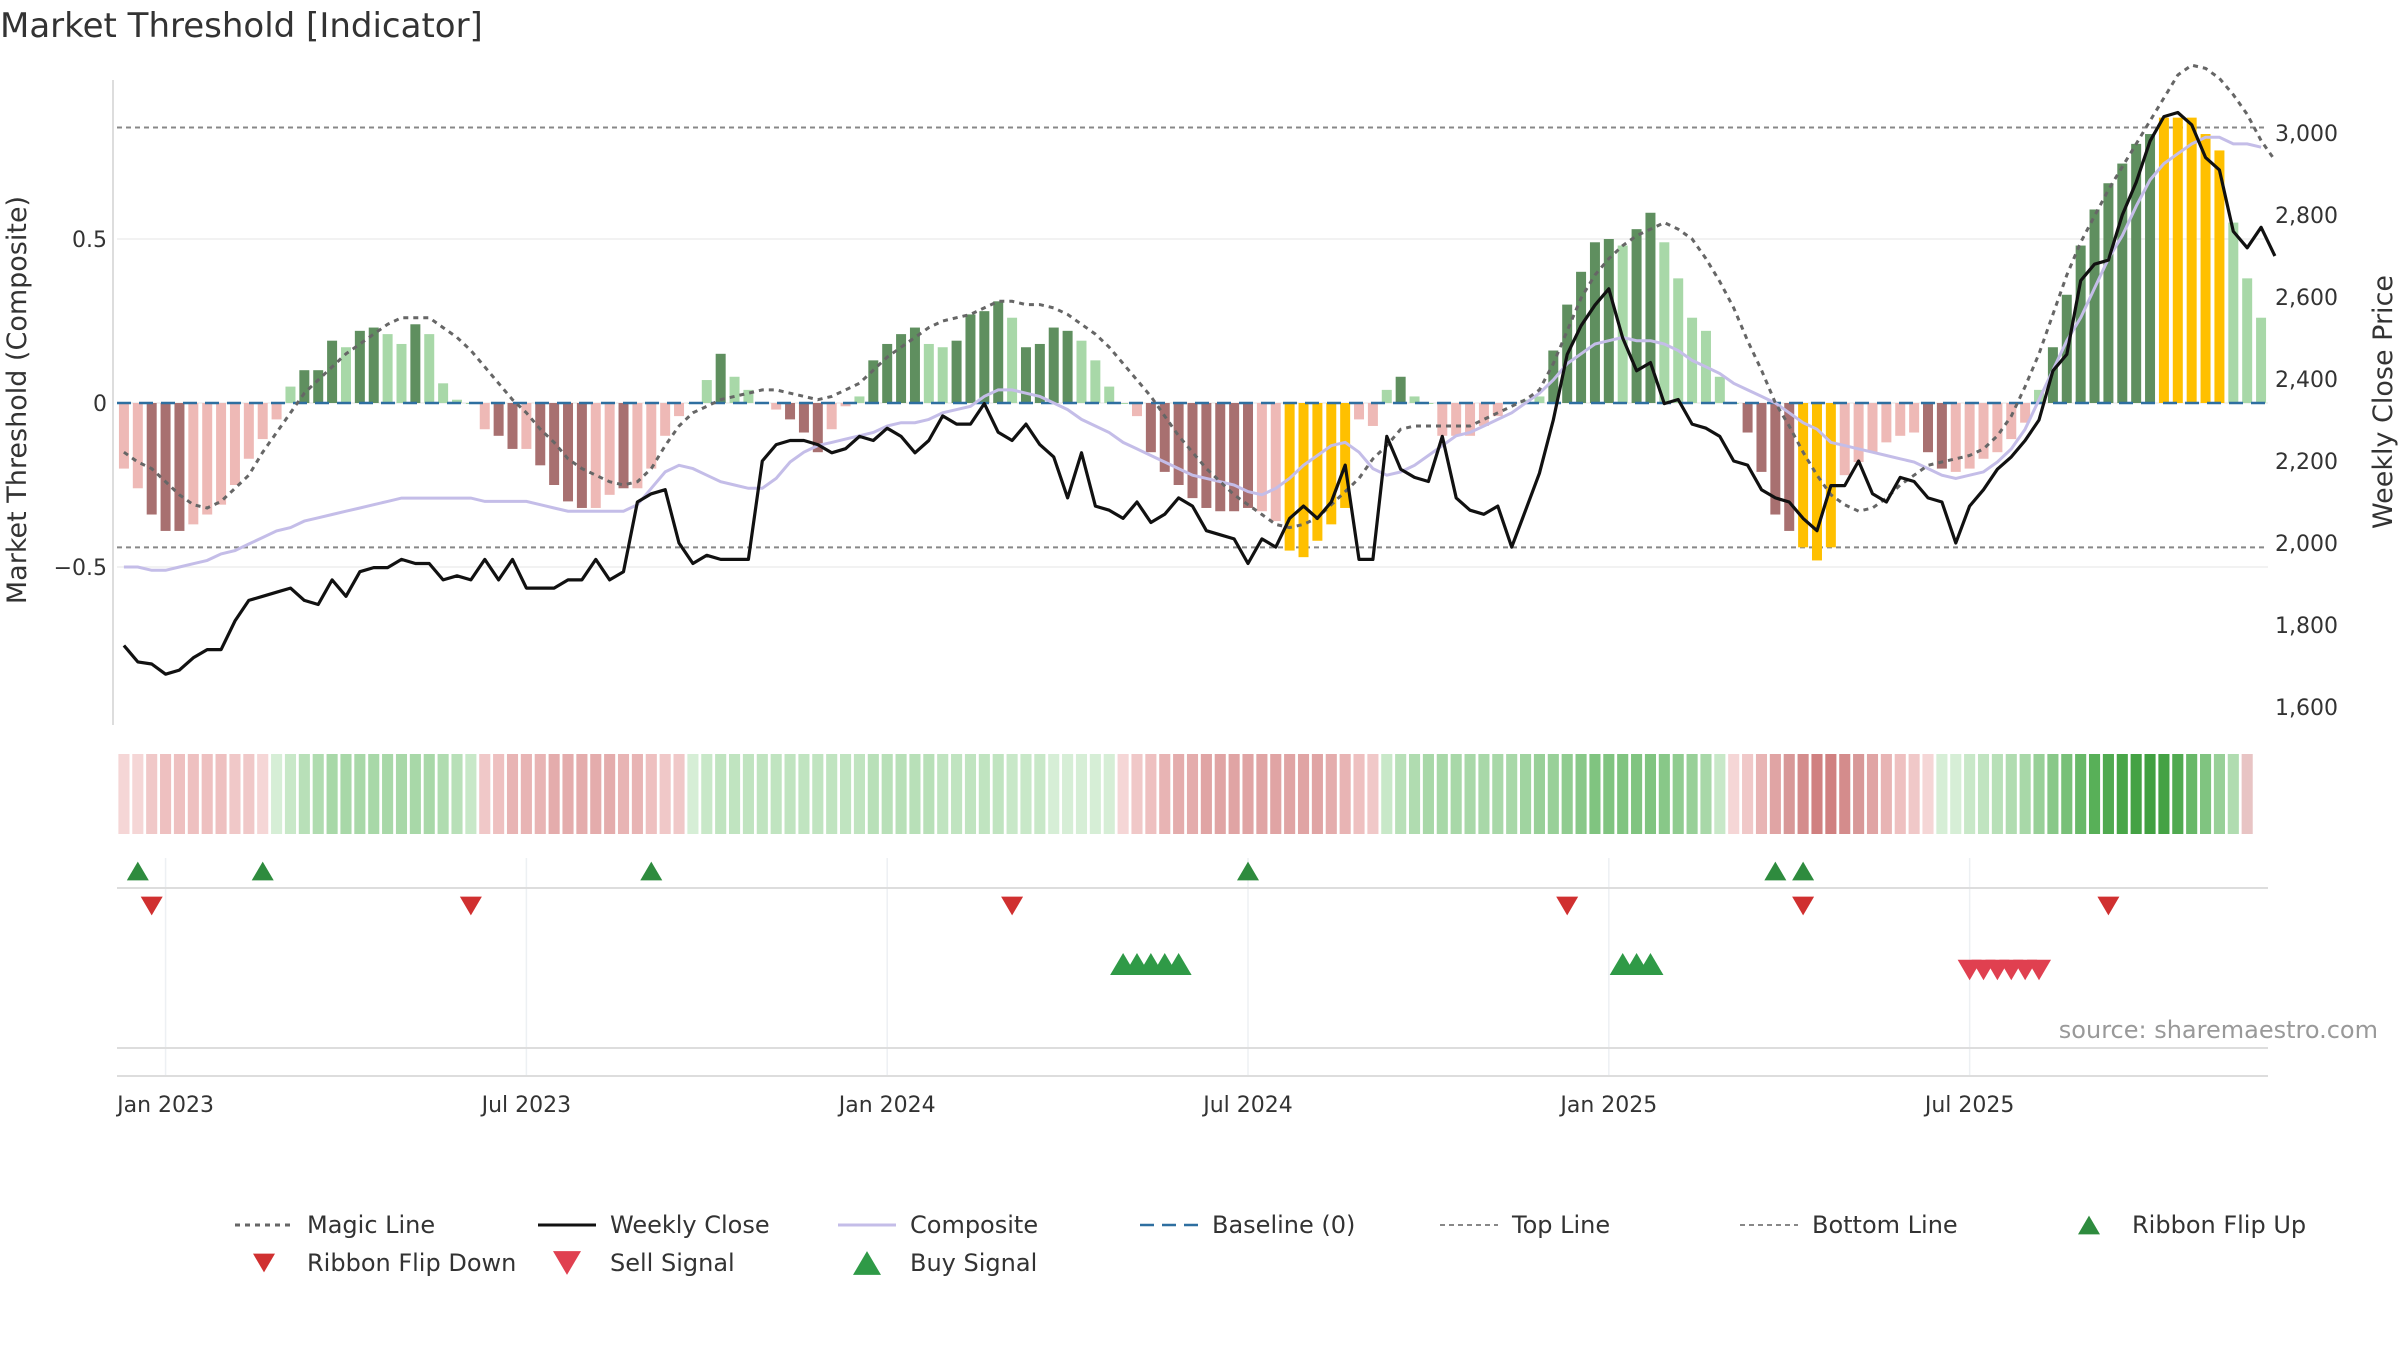 The width and height of the screenshot is (2400, 1350). What do you see at coordinates (2383, 402) in the screenshot?
I see `right-axis-title: Weekly Close Price` at bounding box center [2383, 402].